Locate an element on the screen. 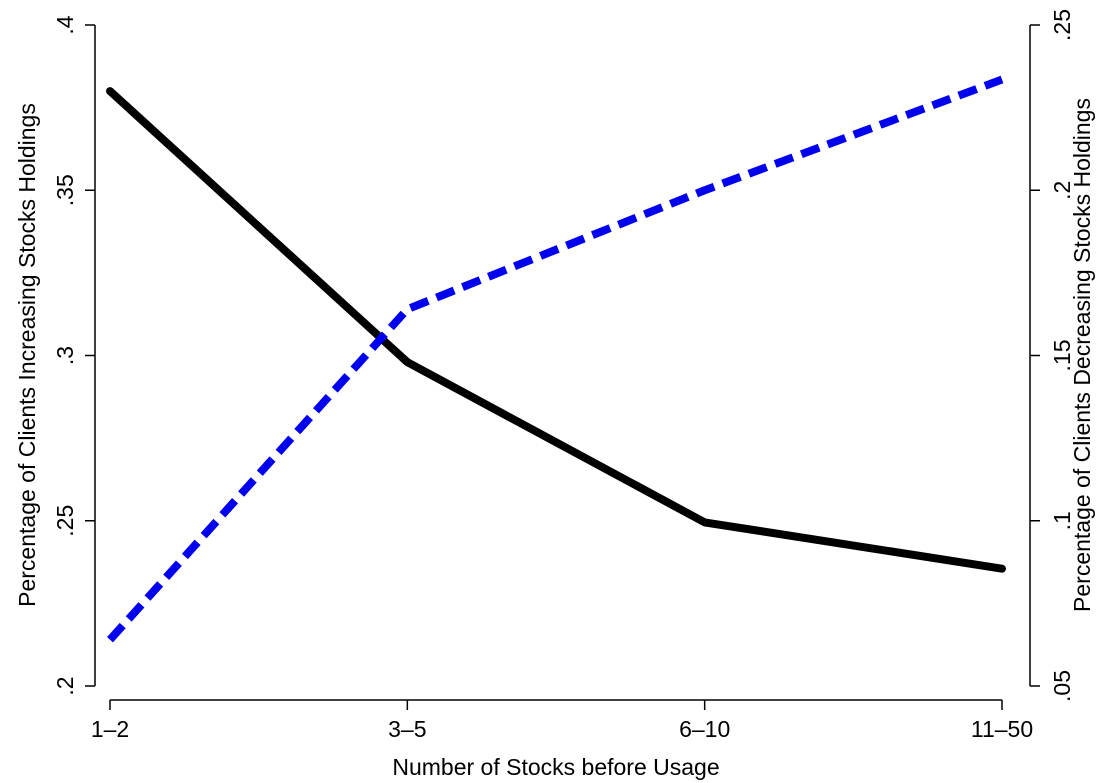 Image resolution: width=1101 pixels, height=783 pixels. x-axis: 1–2 3–5 6–10 11–50 is located at coordinates (562, 720).